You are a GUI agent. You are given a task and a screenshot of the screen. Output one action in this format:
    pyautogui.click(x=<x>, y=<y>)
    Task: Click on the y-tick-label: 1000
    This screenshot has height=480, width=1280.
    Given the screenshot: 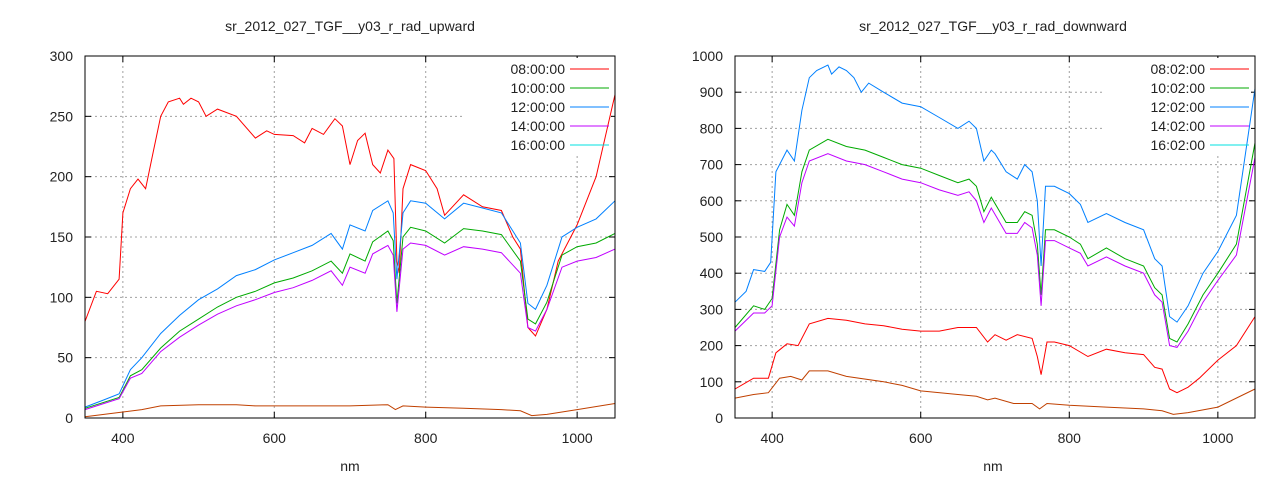 What is the action you would take?
    pyautogui.click(x=707, y=56)
    